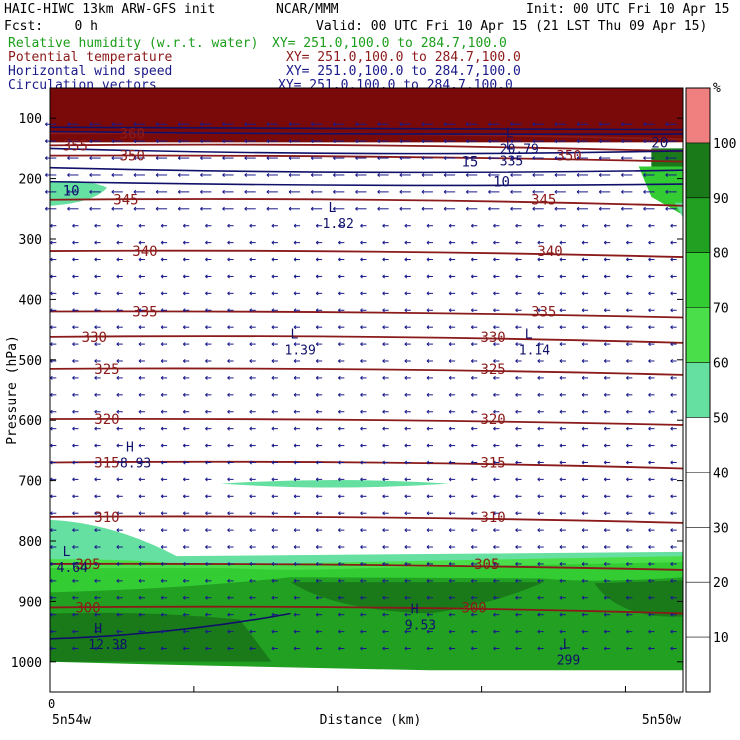 The image size is (740, 740). Describe the element at coordinates (71, 192) in the screenshot. I see `wind-label: 10` at that location.